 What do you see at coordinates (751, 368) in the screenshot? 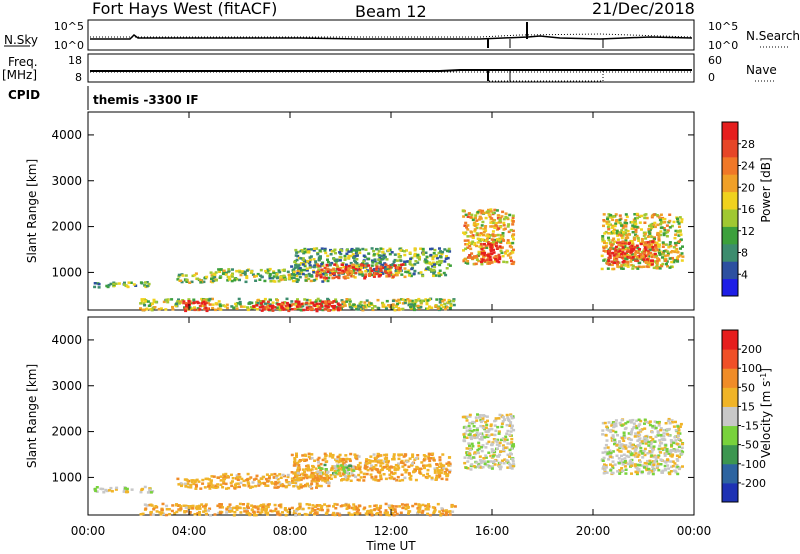
I see `vel-cbar-label-1: 100` at bounding box center [751, 368].